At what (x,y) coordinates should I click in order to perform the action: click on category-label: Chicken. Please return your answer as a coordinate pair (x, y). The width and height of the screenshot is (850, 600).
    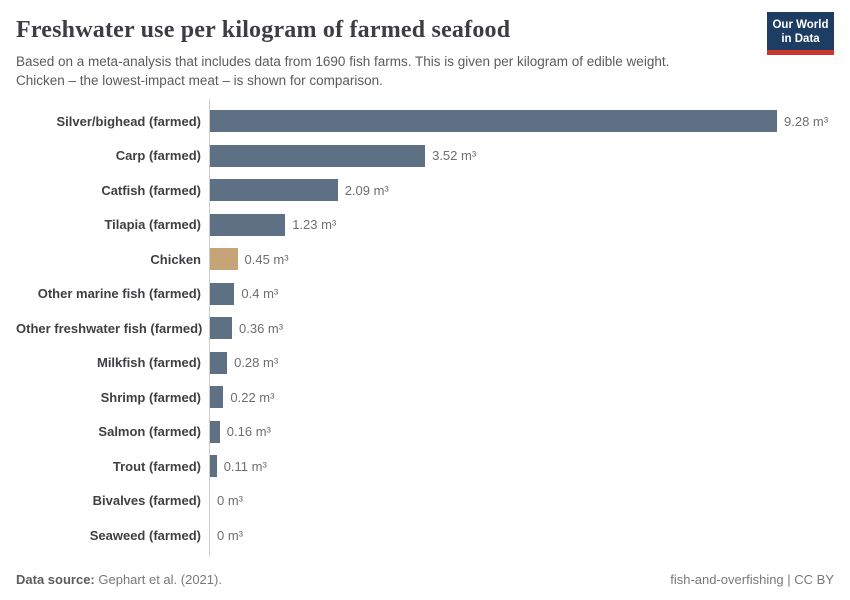
    Looking at the image, I should click on (175, 259).